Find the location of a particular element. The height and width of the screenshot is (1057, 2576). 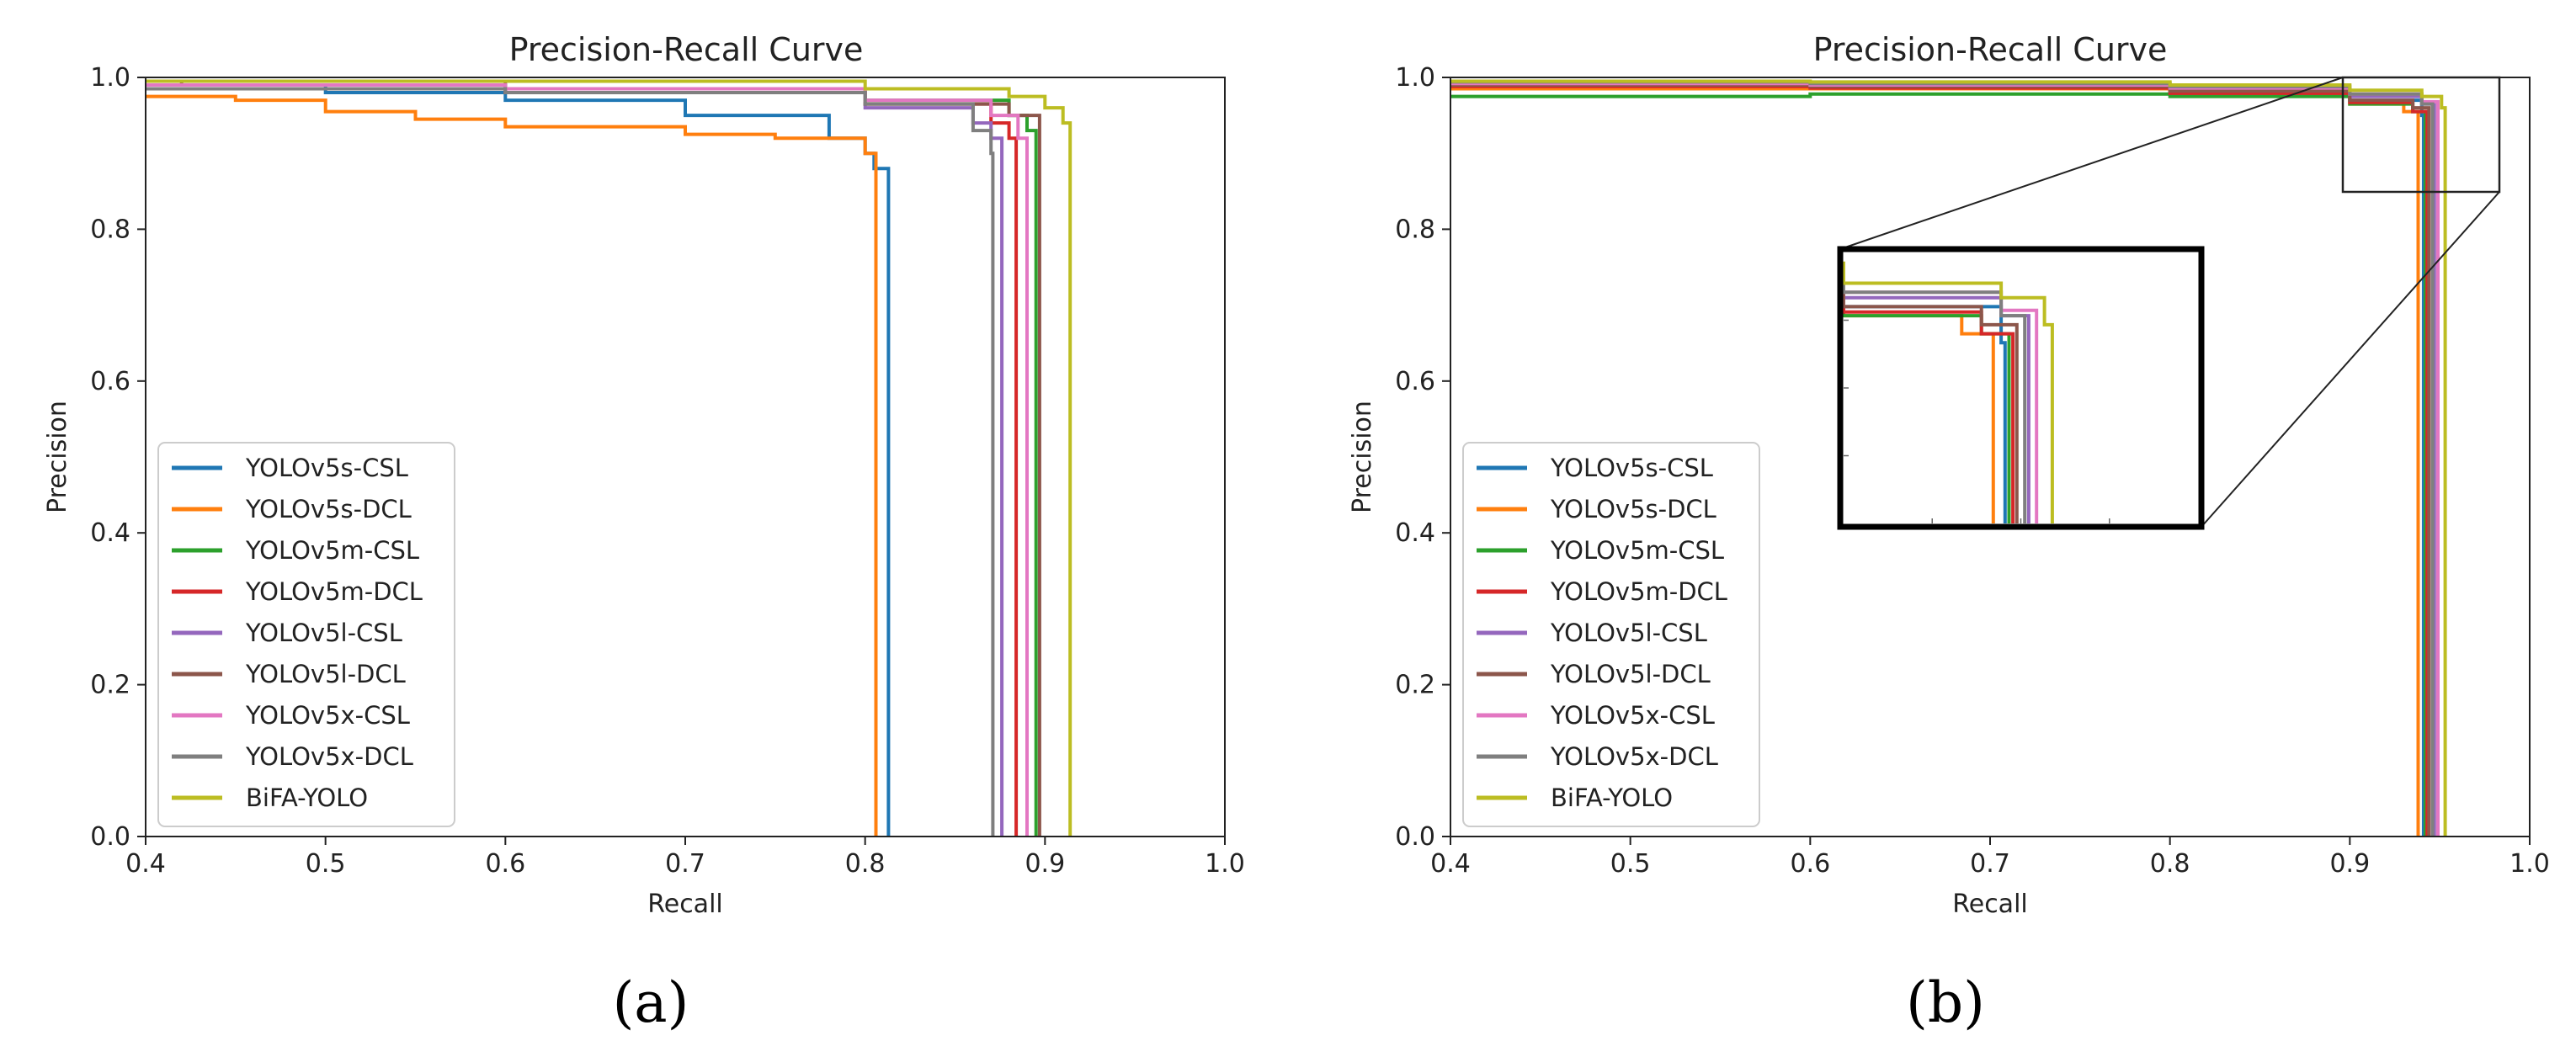

inset-background is located at coordinates (2020, 388).